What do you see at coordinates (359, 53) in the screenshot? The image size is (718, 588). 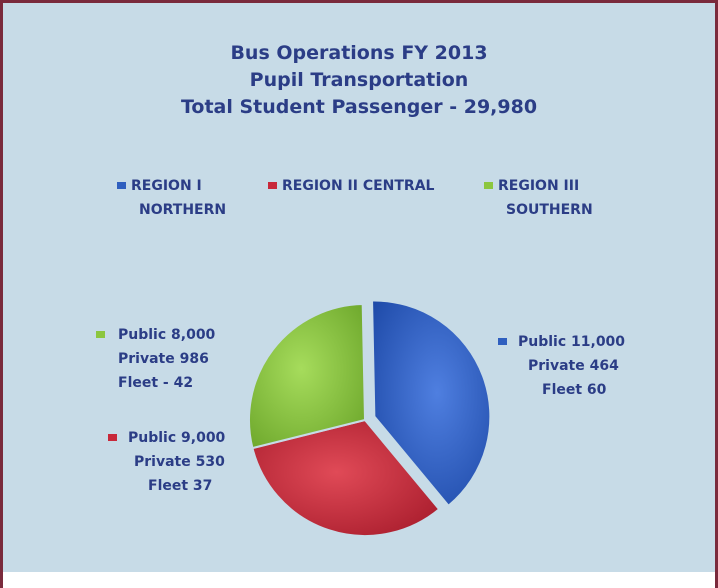 I see `chart-title: Bus Operations FY 2013` at bounding box center [359, 53].